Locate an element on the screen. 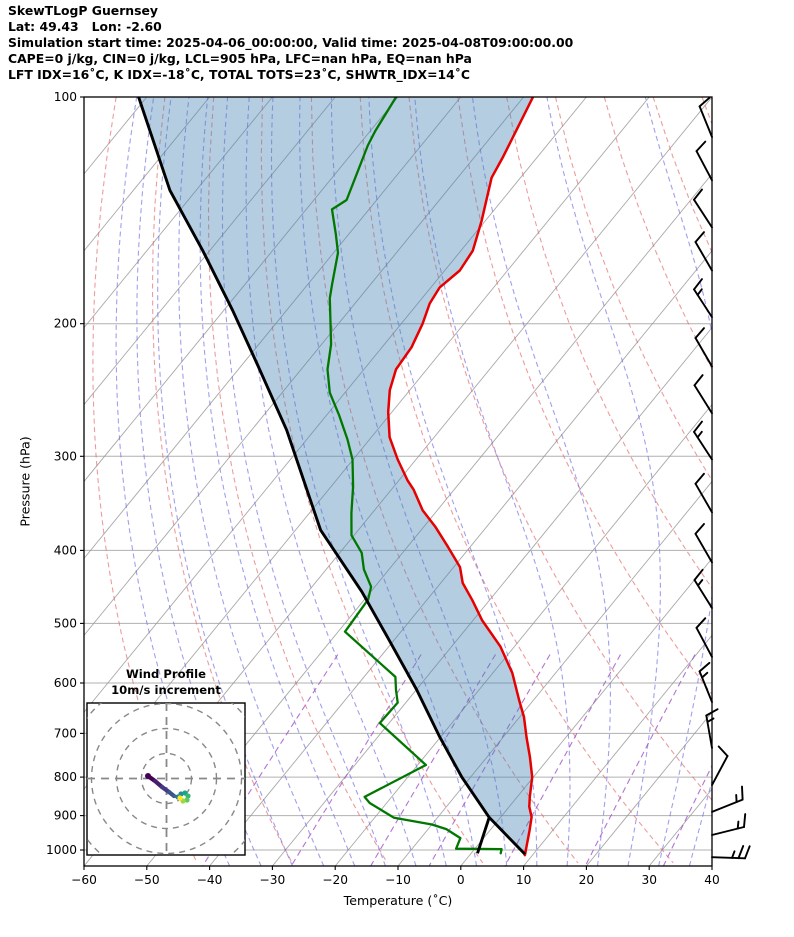 This screenshot has height=937, width=794. figure-title: SkewTLogP Guernsey is located at coordinates (83, 10).